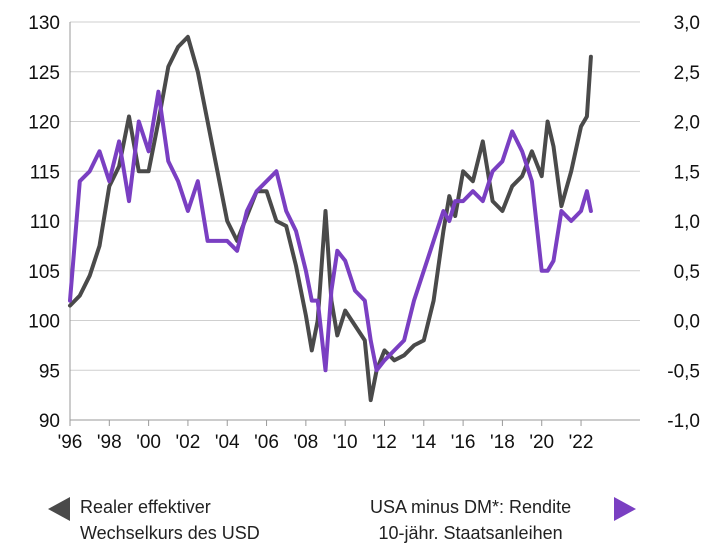 This screenshot has height=556, width=706. Describe the element at coordinates (59, 509) in the screenshot. I see `left-arrow-icon` at that location.